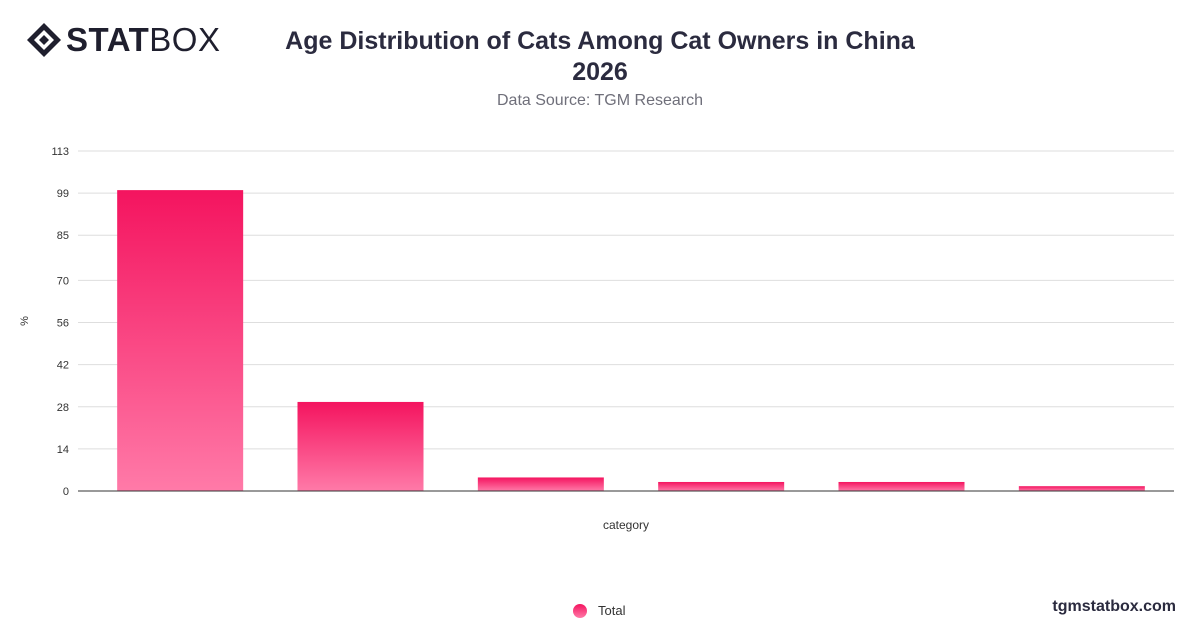  I want to click on footer-url: tgmstatbox.com, so click(1114, 606).